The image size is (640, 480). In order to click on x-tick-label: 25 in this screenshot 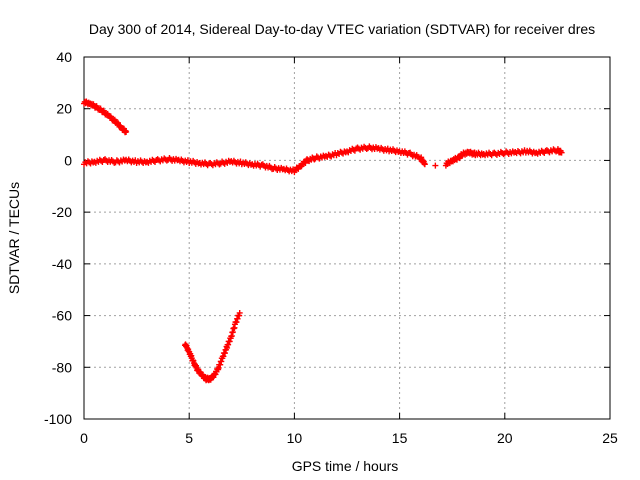, I will do `click(610, 438)`.